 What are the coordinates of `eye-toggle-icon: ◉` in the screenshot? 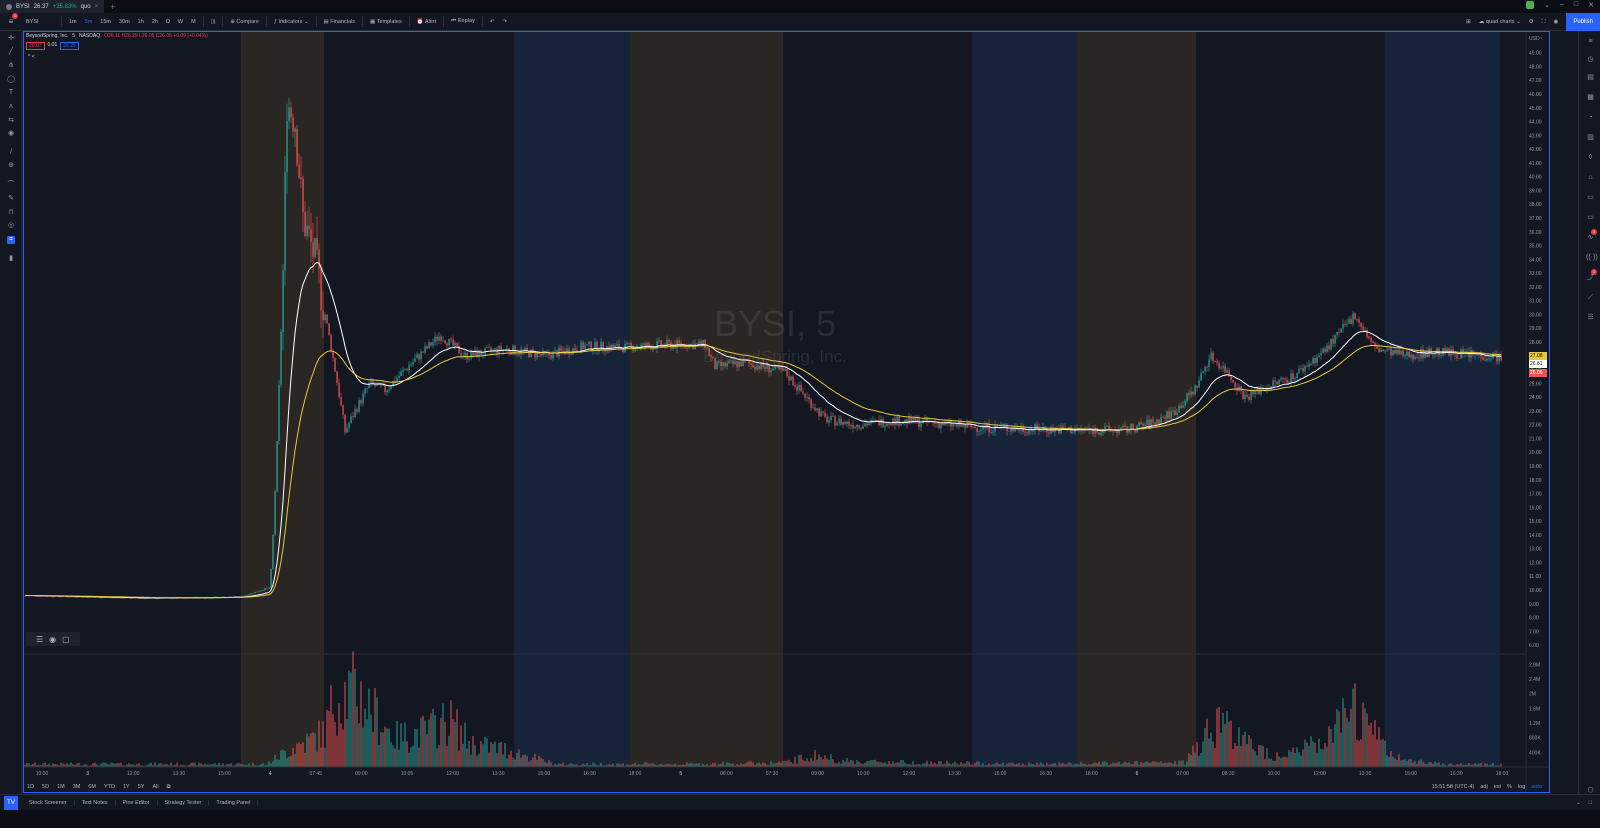 It's located at (53, 639).